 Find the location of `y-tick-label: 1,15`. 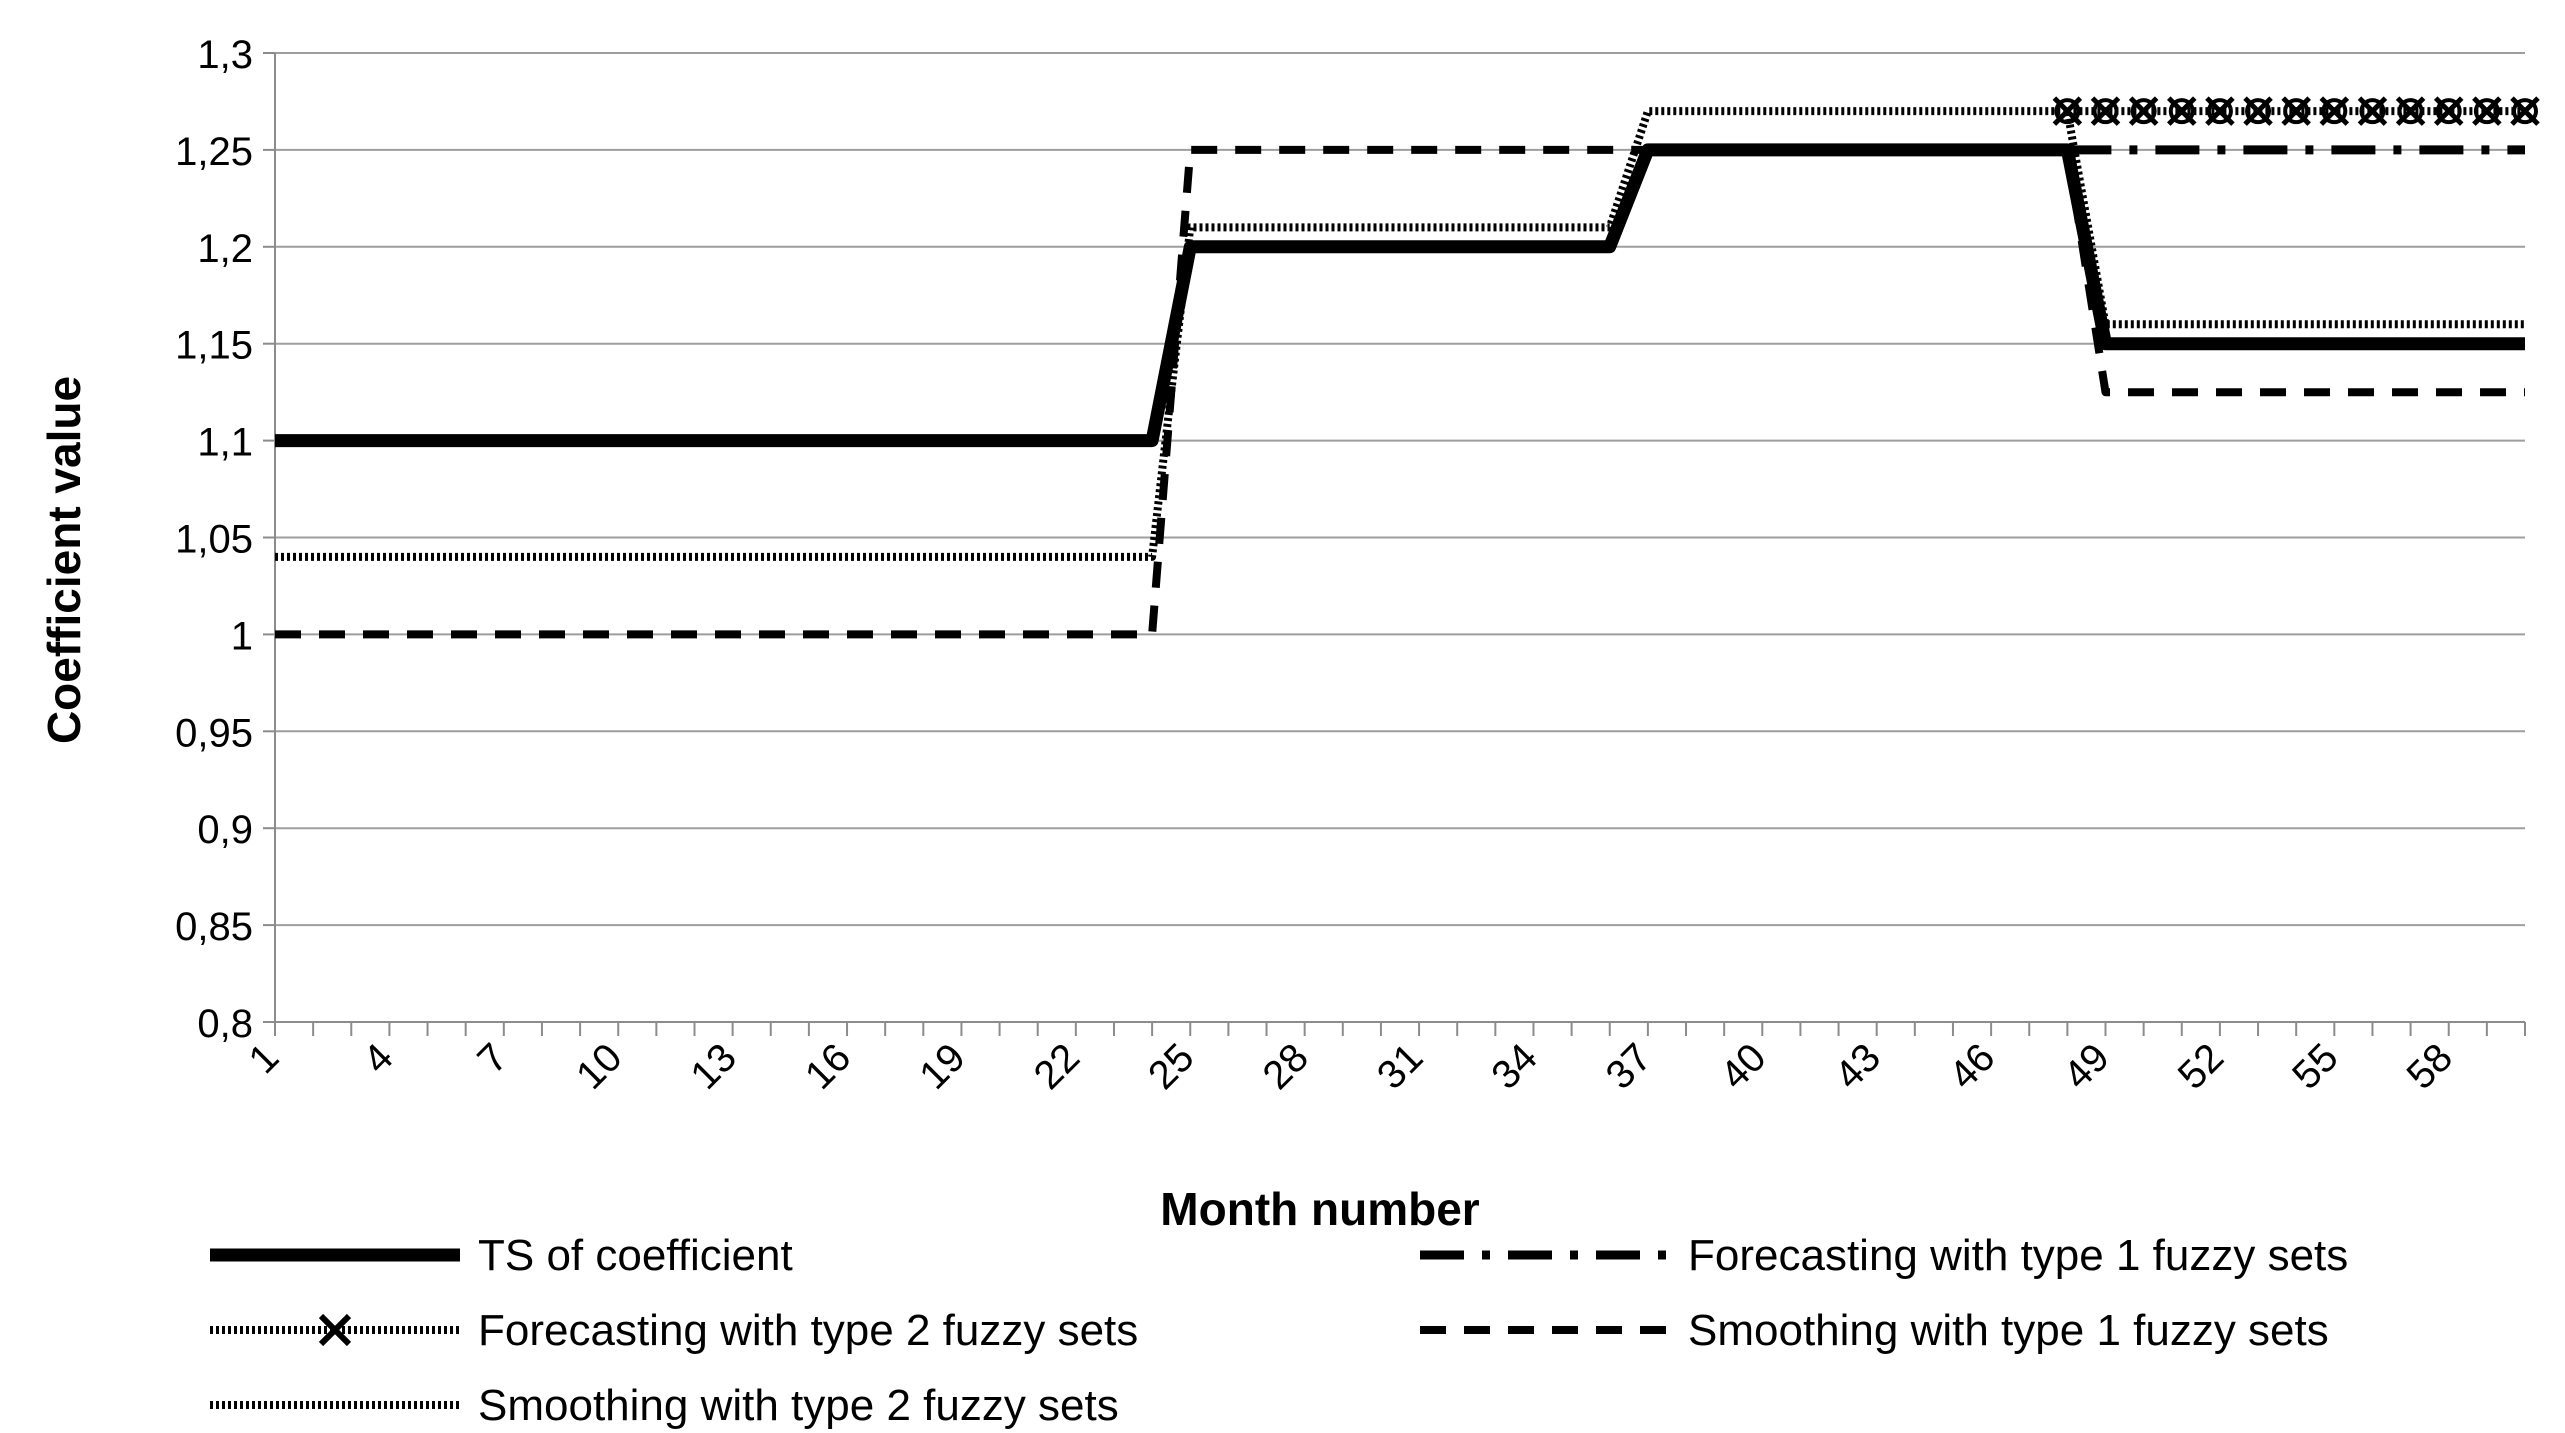

y-tick-label: 1,15 is located at coordinates (214, 346).